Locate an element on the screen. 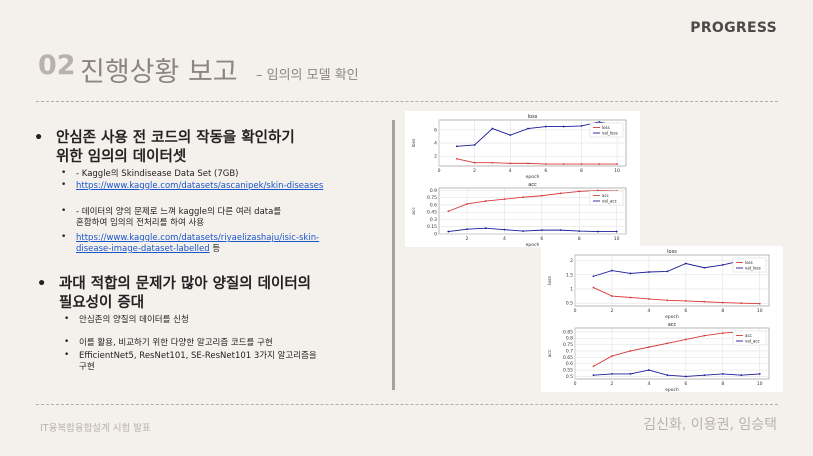  header-divider is located at coordinates (407, 101).